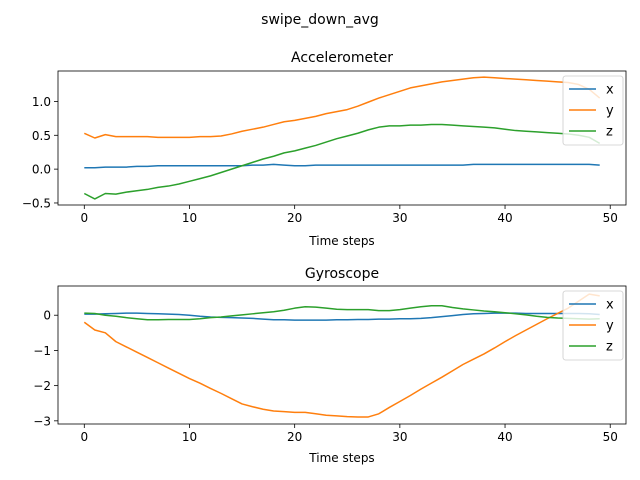 The image size is (640, 480). I want to click on y-tick-label: 0.5, so click(41, 136).